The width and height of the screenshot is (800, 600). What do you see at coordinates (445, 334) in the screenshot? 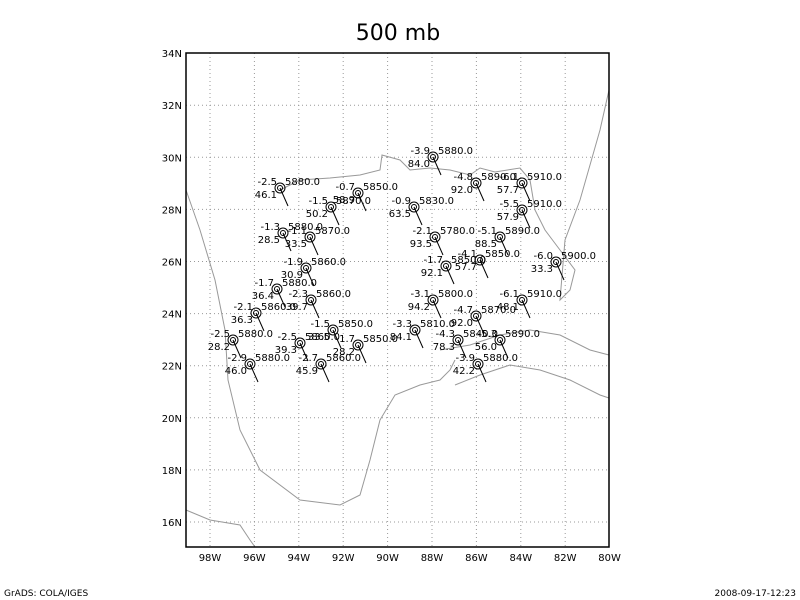
I see `station-temp: -4.3` at bounding box center [445, 334].